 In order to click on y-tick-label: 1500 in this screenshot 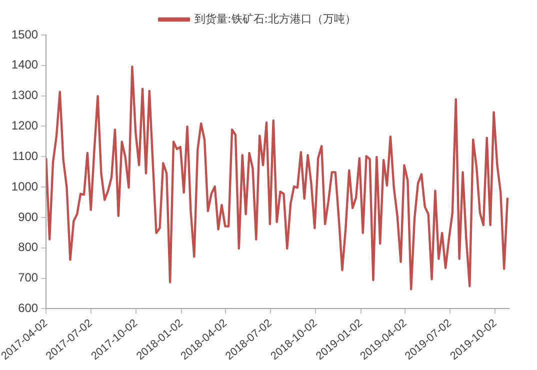, I will do `click(24, 34)`.